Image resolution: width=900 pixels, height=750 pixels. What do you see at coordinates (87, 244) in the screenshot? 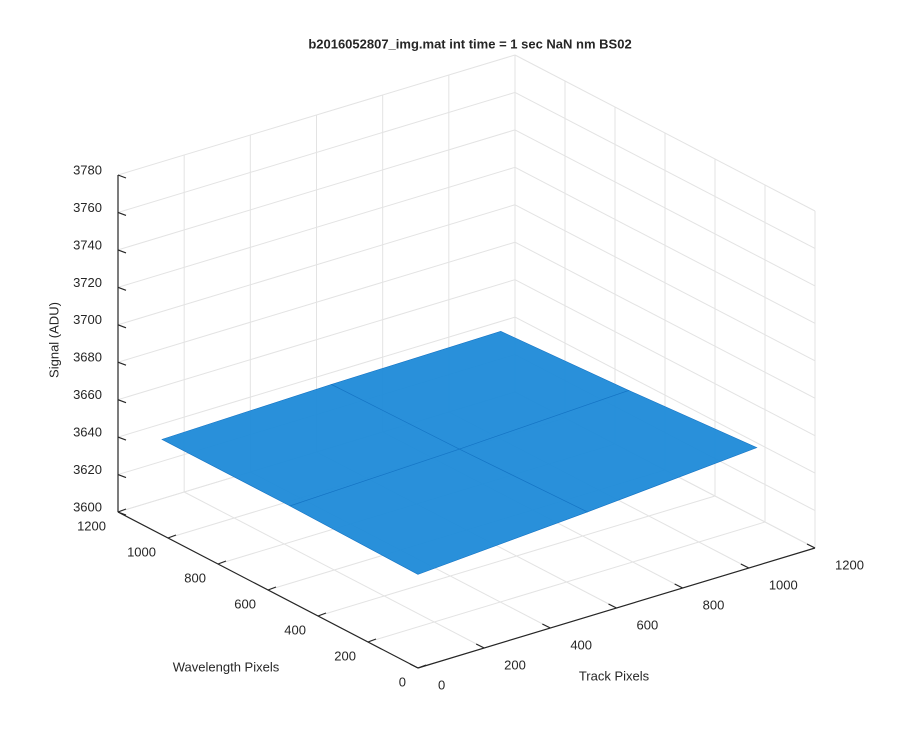
I see `z-tick-label: 3740` at bounding box center [87, 244].